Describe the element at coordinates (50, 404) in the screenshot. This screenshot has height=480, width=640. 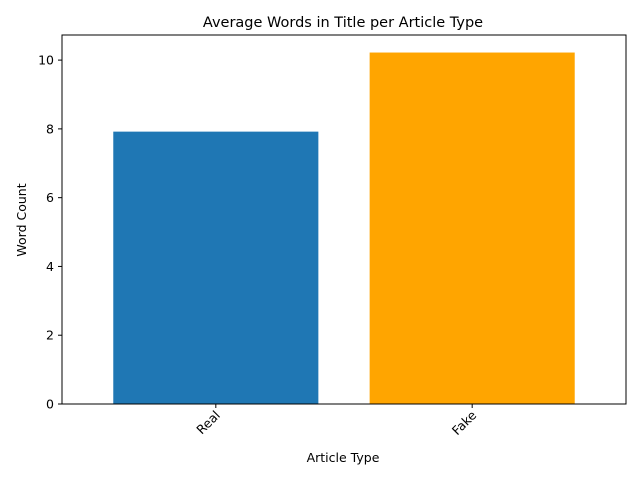
I see `y-tick-label: 0` at that location.